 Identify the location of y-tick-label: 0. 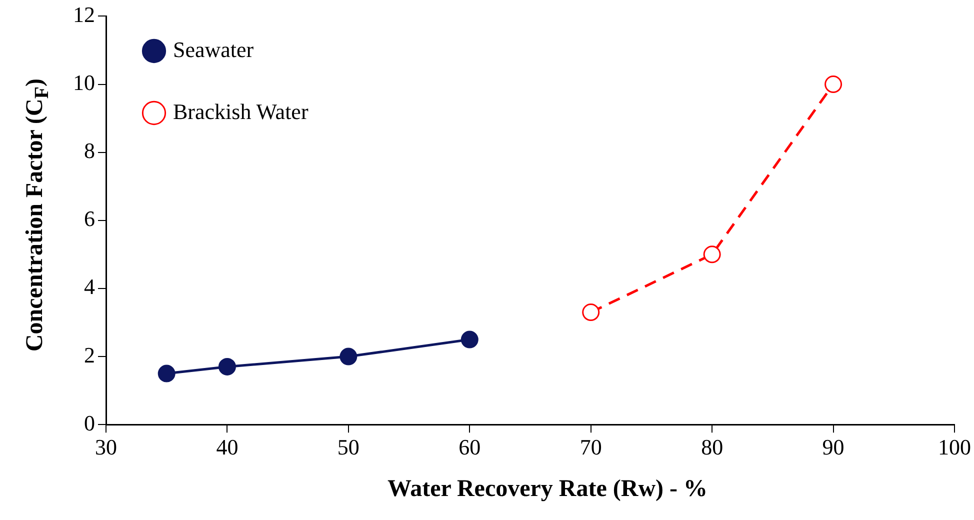
(89, 423).